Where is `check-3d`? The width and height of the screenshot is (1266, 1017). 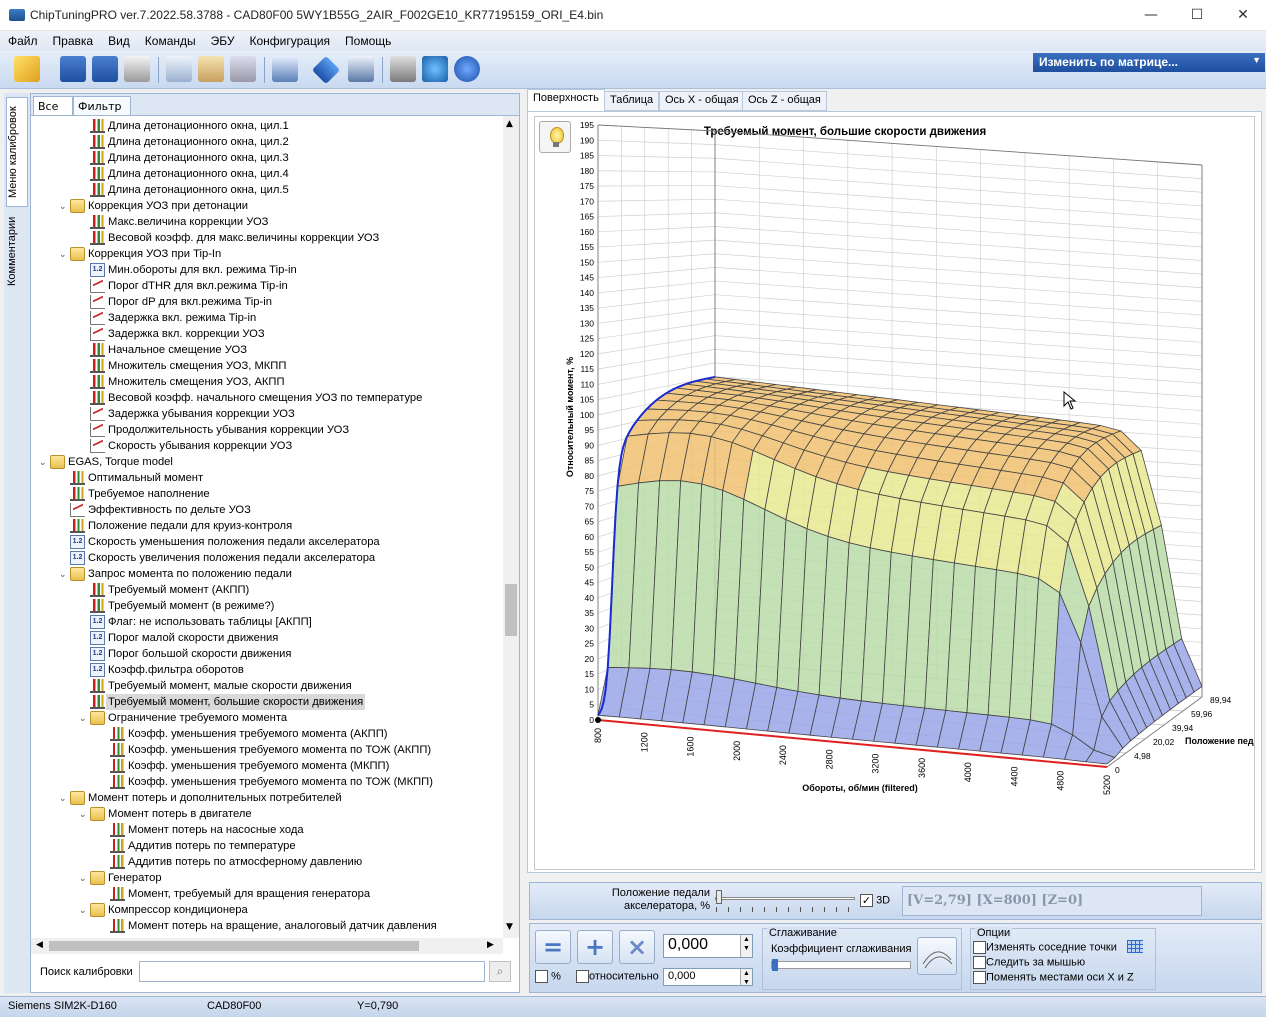
check-3d is located at coordinates (866, 900).